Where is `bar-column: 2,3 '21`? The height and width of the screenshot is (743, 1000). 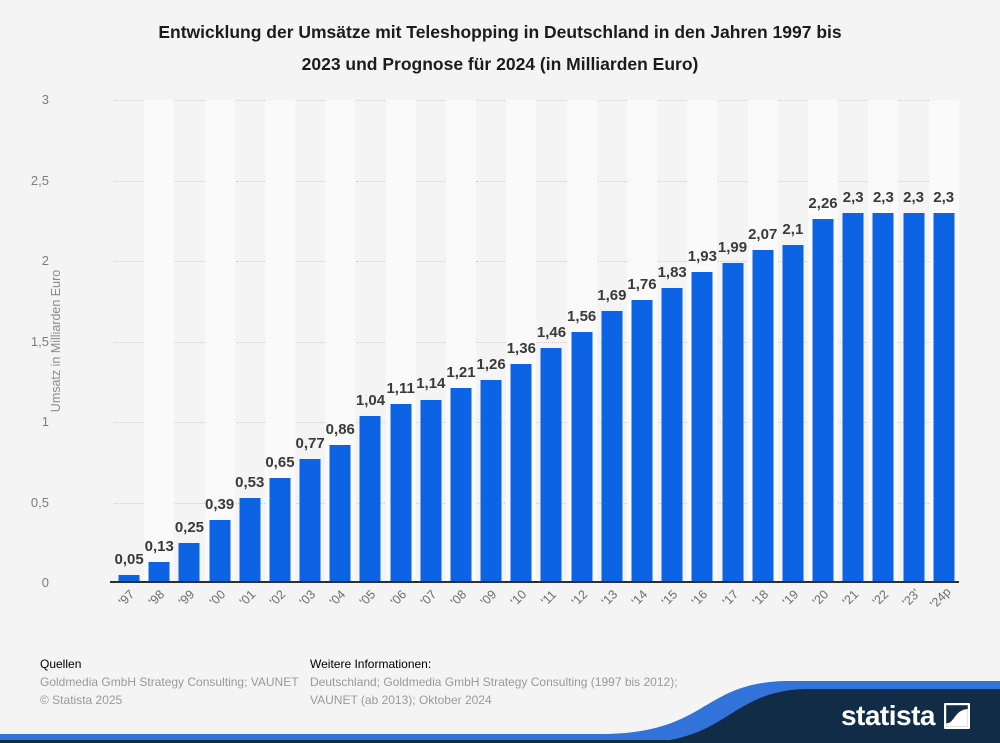
bar-column: 2,3 '21 is located at coordinates (853, 354).